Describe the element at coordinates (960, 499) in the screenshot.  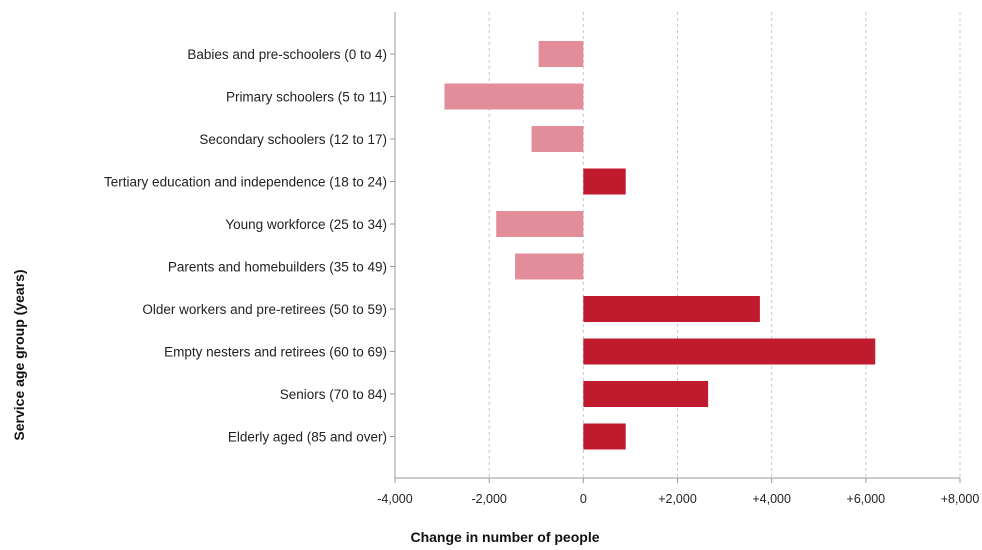
I see `x-tick-label: +8,000` at that location.